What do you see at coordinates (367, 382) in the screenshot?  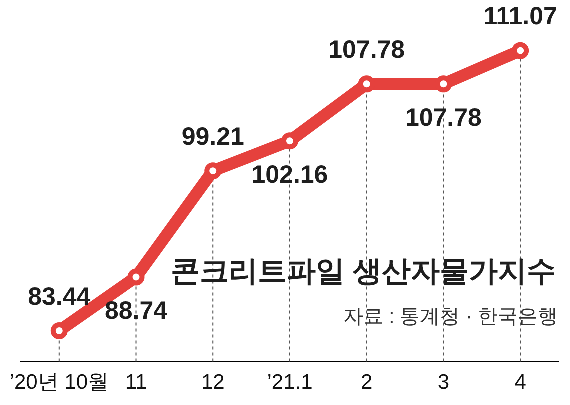 I see `x-tick-label: 2` at bounding box center [367, 382].